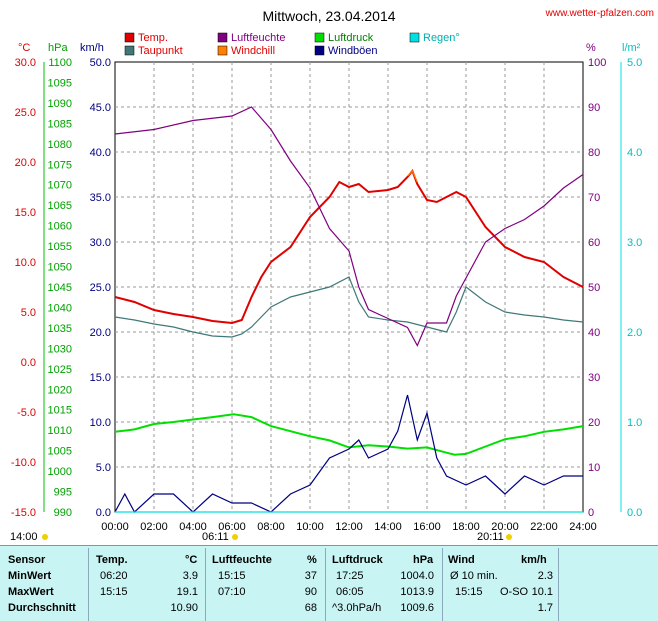  What do you see at coordinates (63, 493) in the screenshot?
I see `pressure-tick-label: 995` at bounding box center [63, 493].